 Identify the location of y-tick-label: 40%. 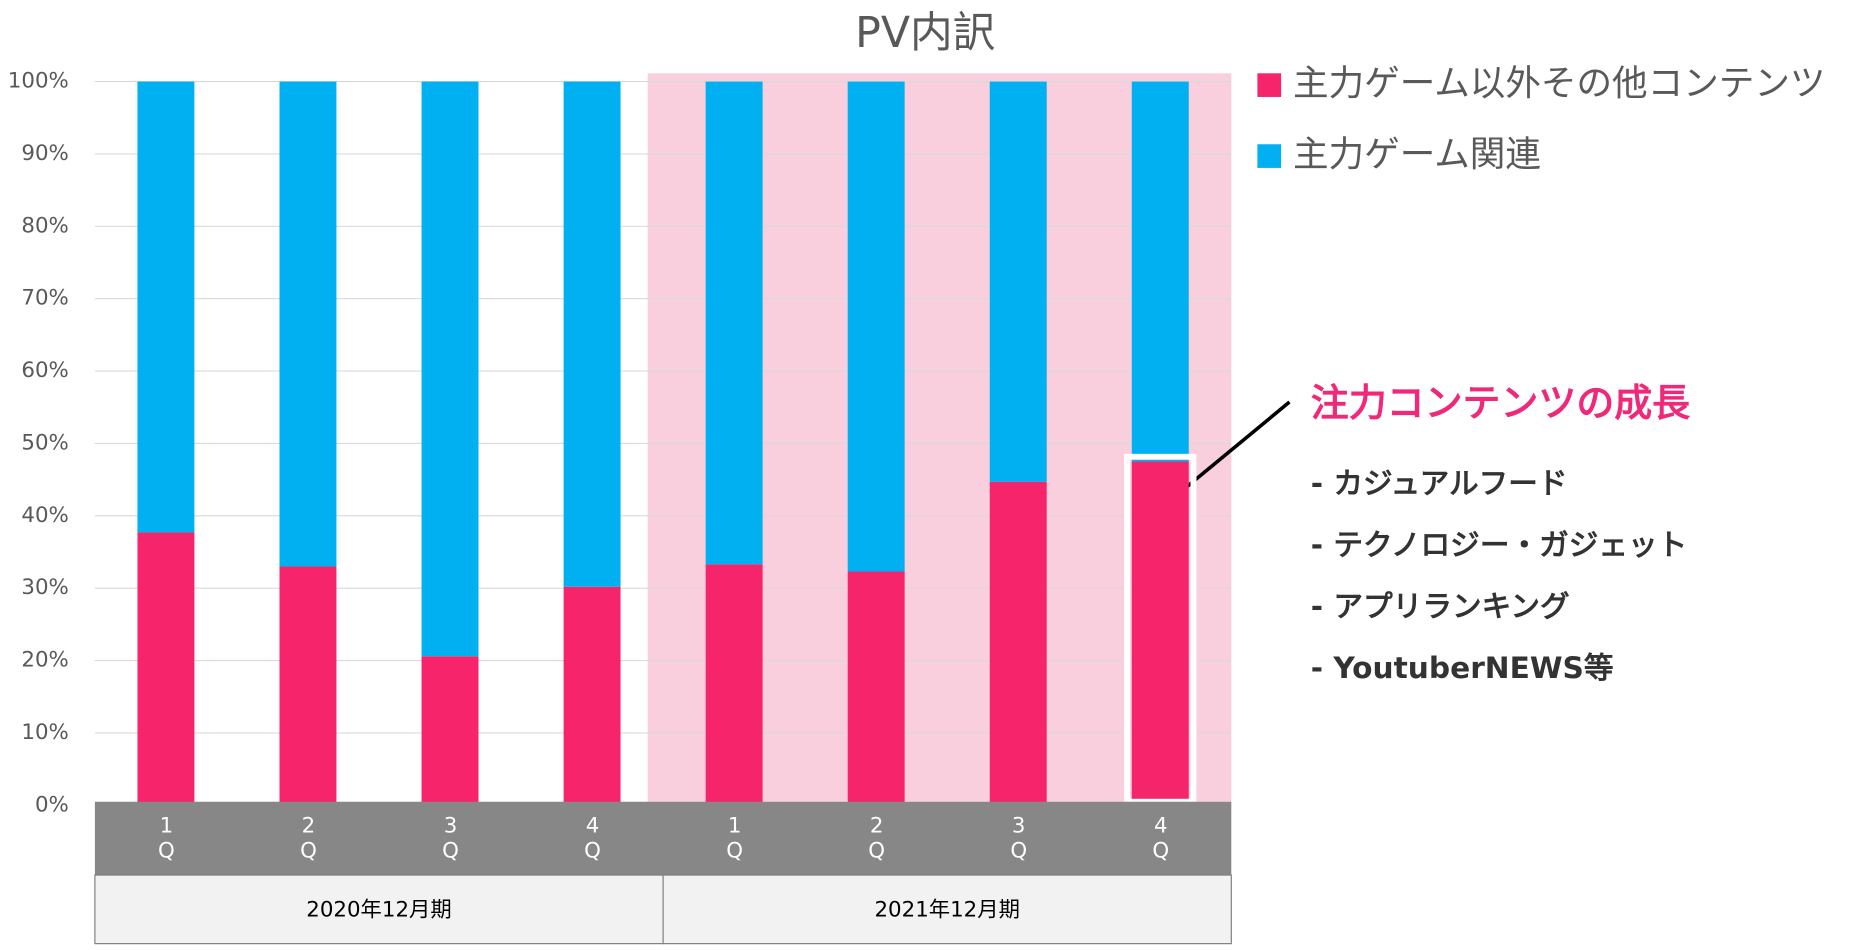
(44, 515).